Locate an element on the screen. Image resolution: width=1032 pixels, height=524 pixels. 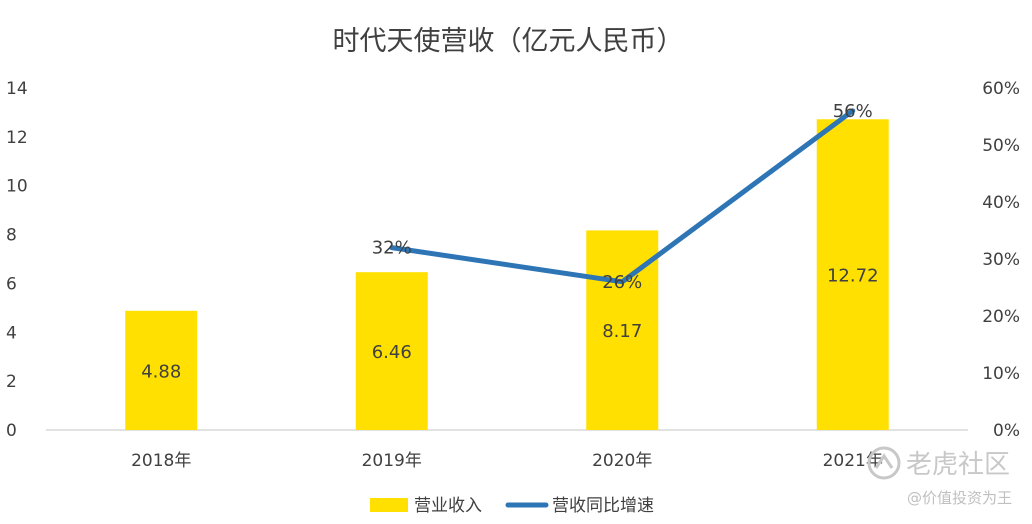
y-tick-label: 0 is located at coordinates (11, 431).